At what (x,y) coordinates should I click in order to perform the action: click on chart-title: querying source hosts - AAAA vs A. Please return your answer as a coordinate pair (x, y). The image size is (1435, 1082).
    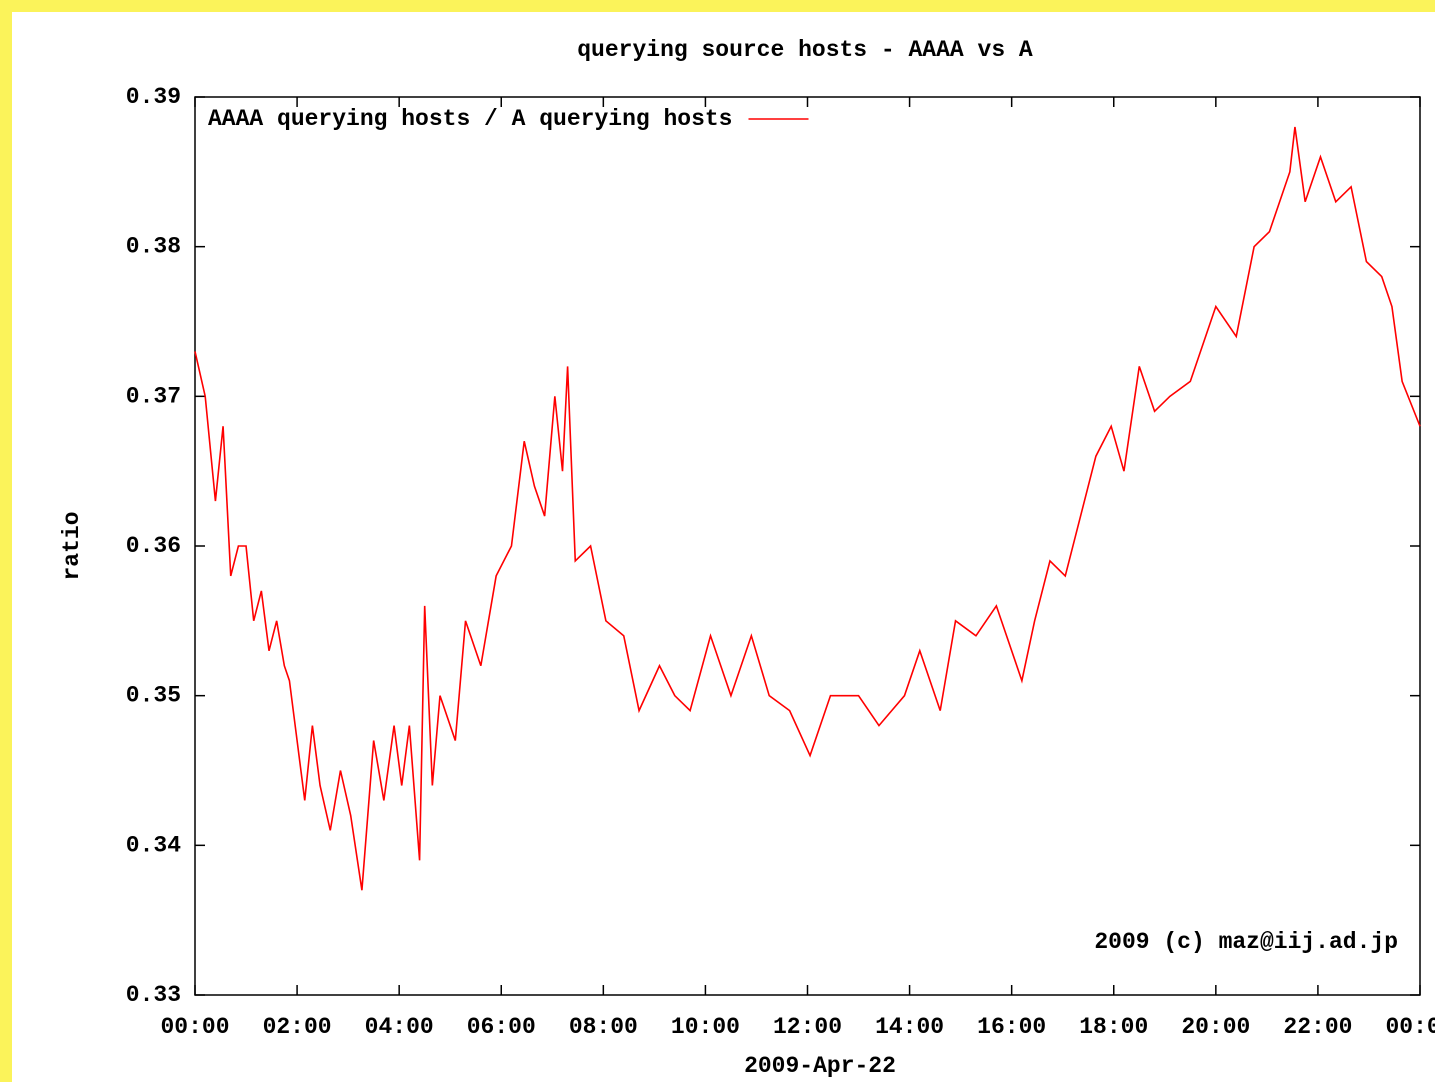
    Looking at the image, I should click on (805, 50).